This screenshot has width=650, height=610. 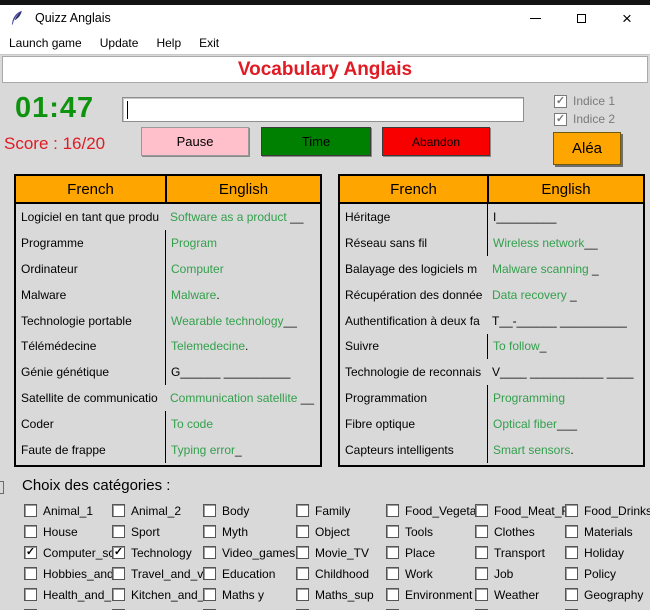 What do you see at coordinates (430, 573) in the screenshot?
I see `category-option: Work` at bounding box center [430, 573].